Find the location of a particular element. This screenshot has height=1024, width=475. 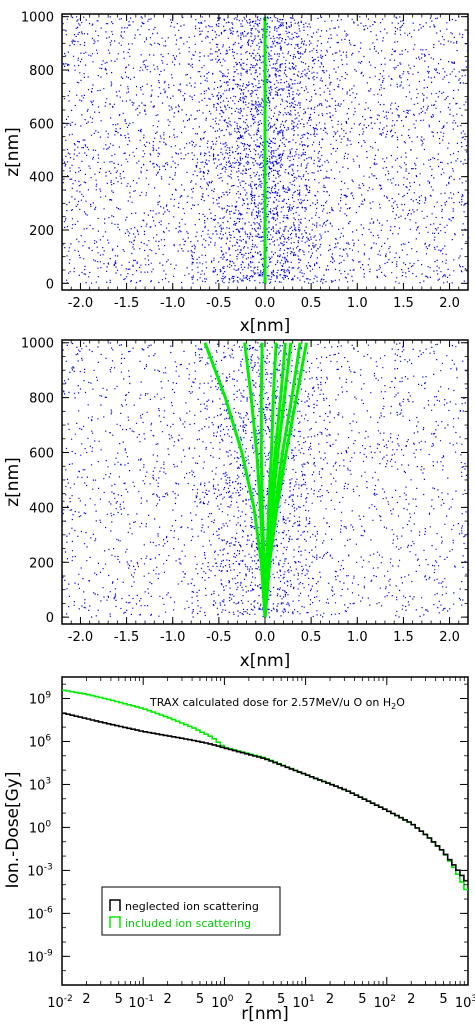

ion-tracks is located at coordinates (255, 480).